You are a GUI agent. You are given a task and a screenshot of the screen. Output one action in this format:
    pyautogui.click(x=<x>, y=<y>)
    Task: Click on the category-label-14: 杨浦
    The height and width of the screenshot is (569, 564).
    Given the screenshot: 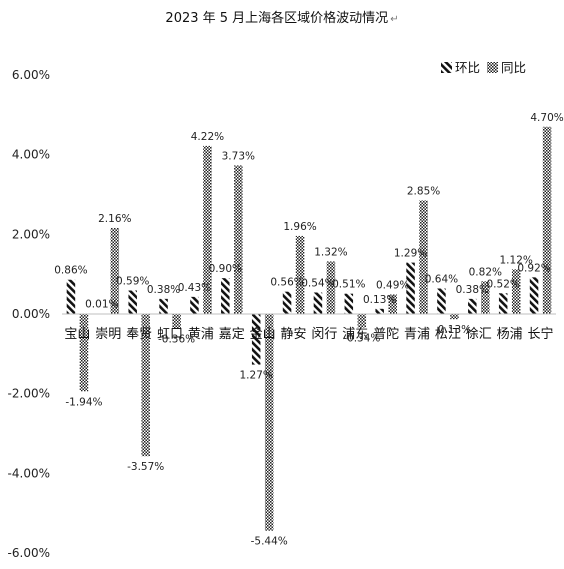 What is the action you would take?
    pyautogui.click(x=510, y=334)
    